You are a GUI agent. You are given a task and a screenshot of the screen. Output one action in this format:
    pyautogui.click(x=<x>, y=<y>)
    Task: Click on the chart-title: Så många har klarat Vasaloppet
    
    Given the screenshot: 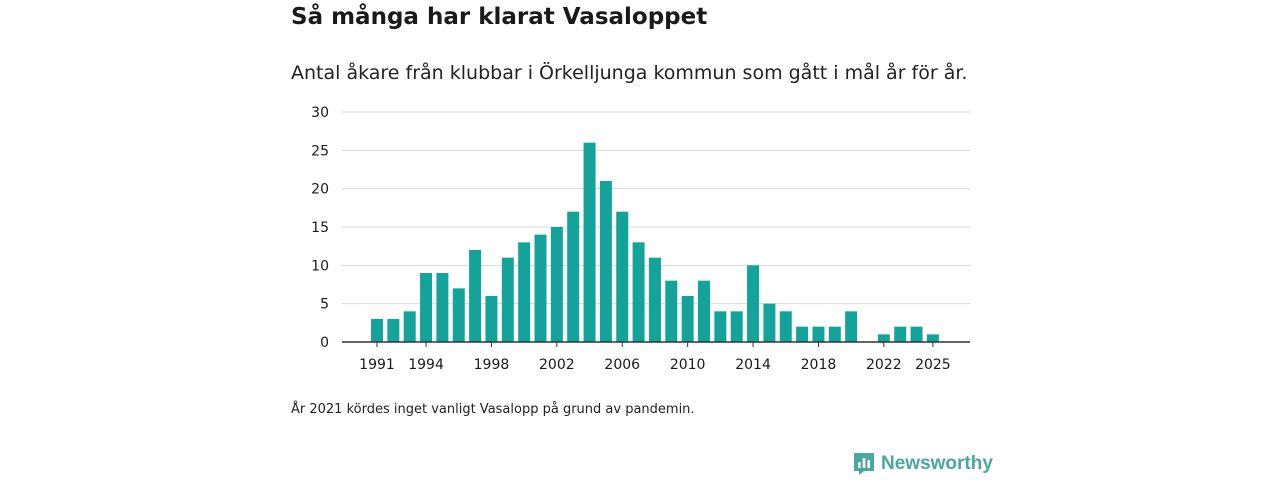 What is the action you would take?
    pyautogui.click(x=499, y=17)
    